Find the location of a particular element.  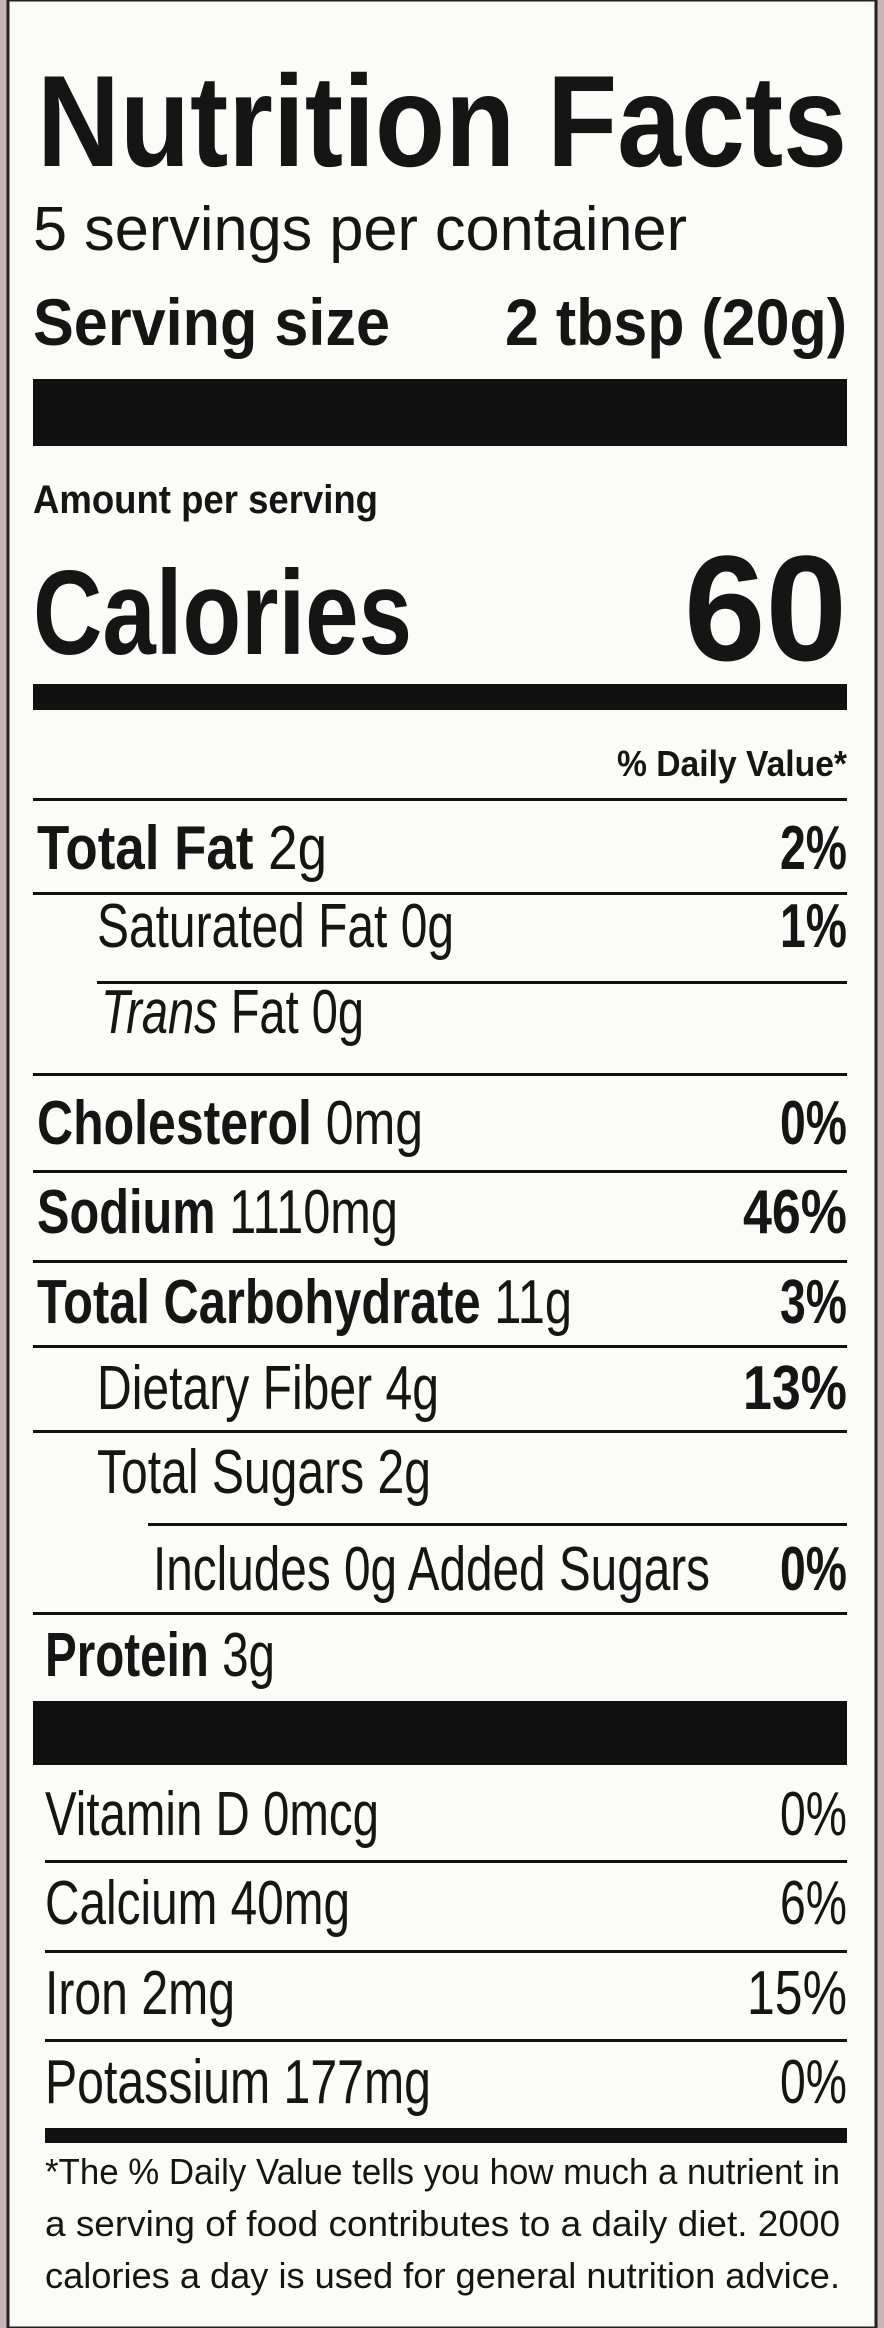

calories-label: Calories is located at coordinates (222, 613).